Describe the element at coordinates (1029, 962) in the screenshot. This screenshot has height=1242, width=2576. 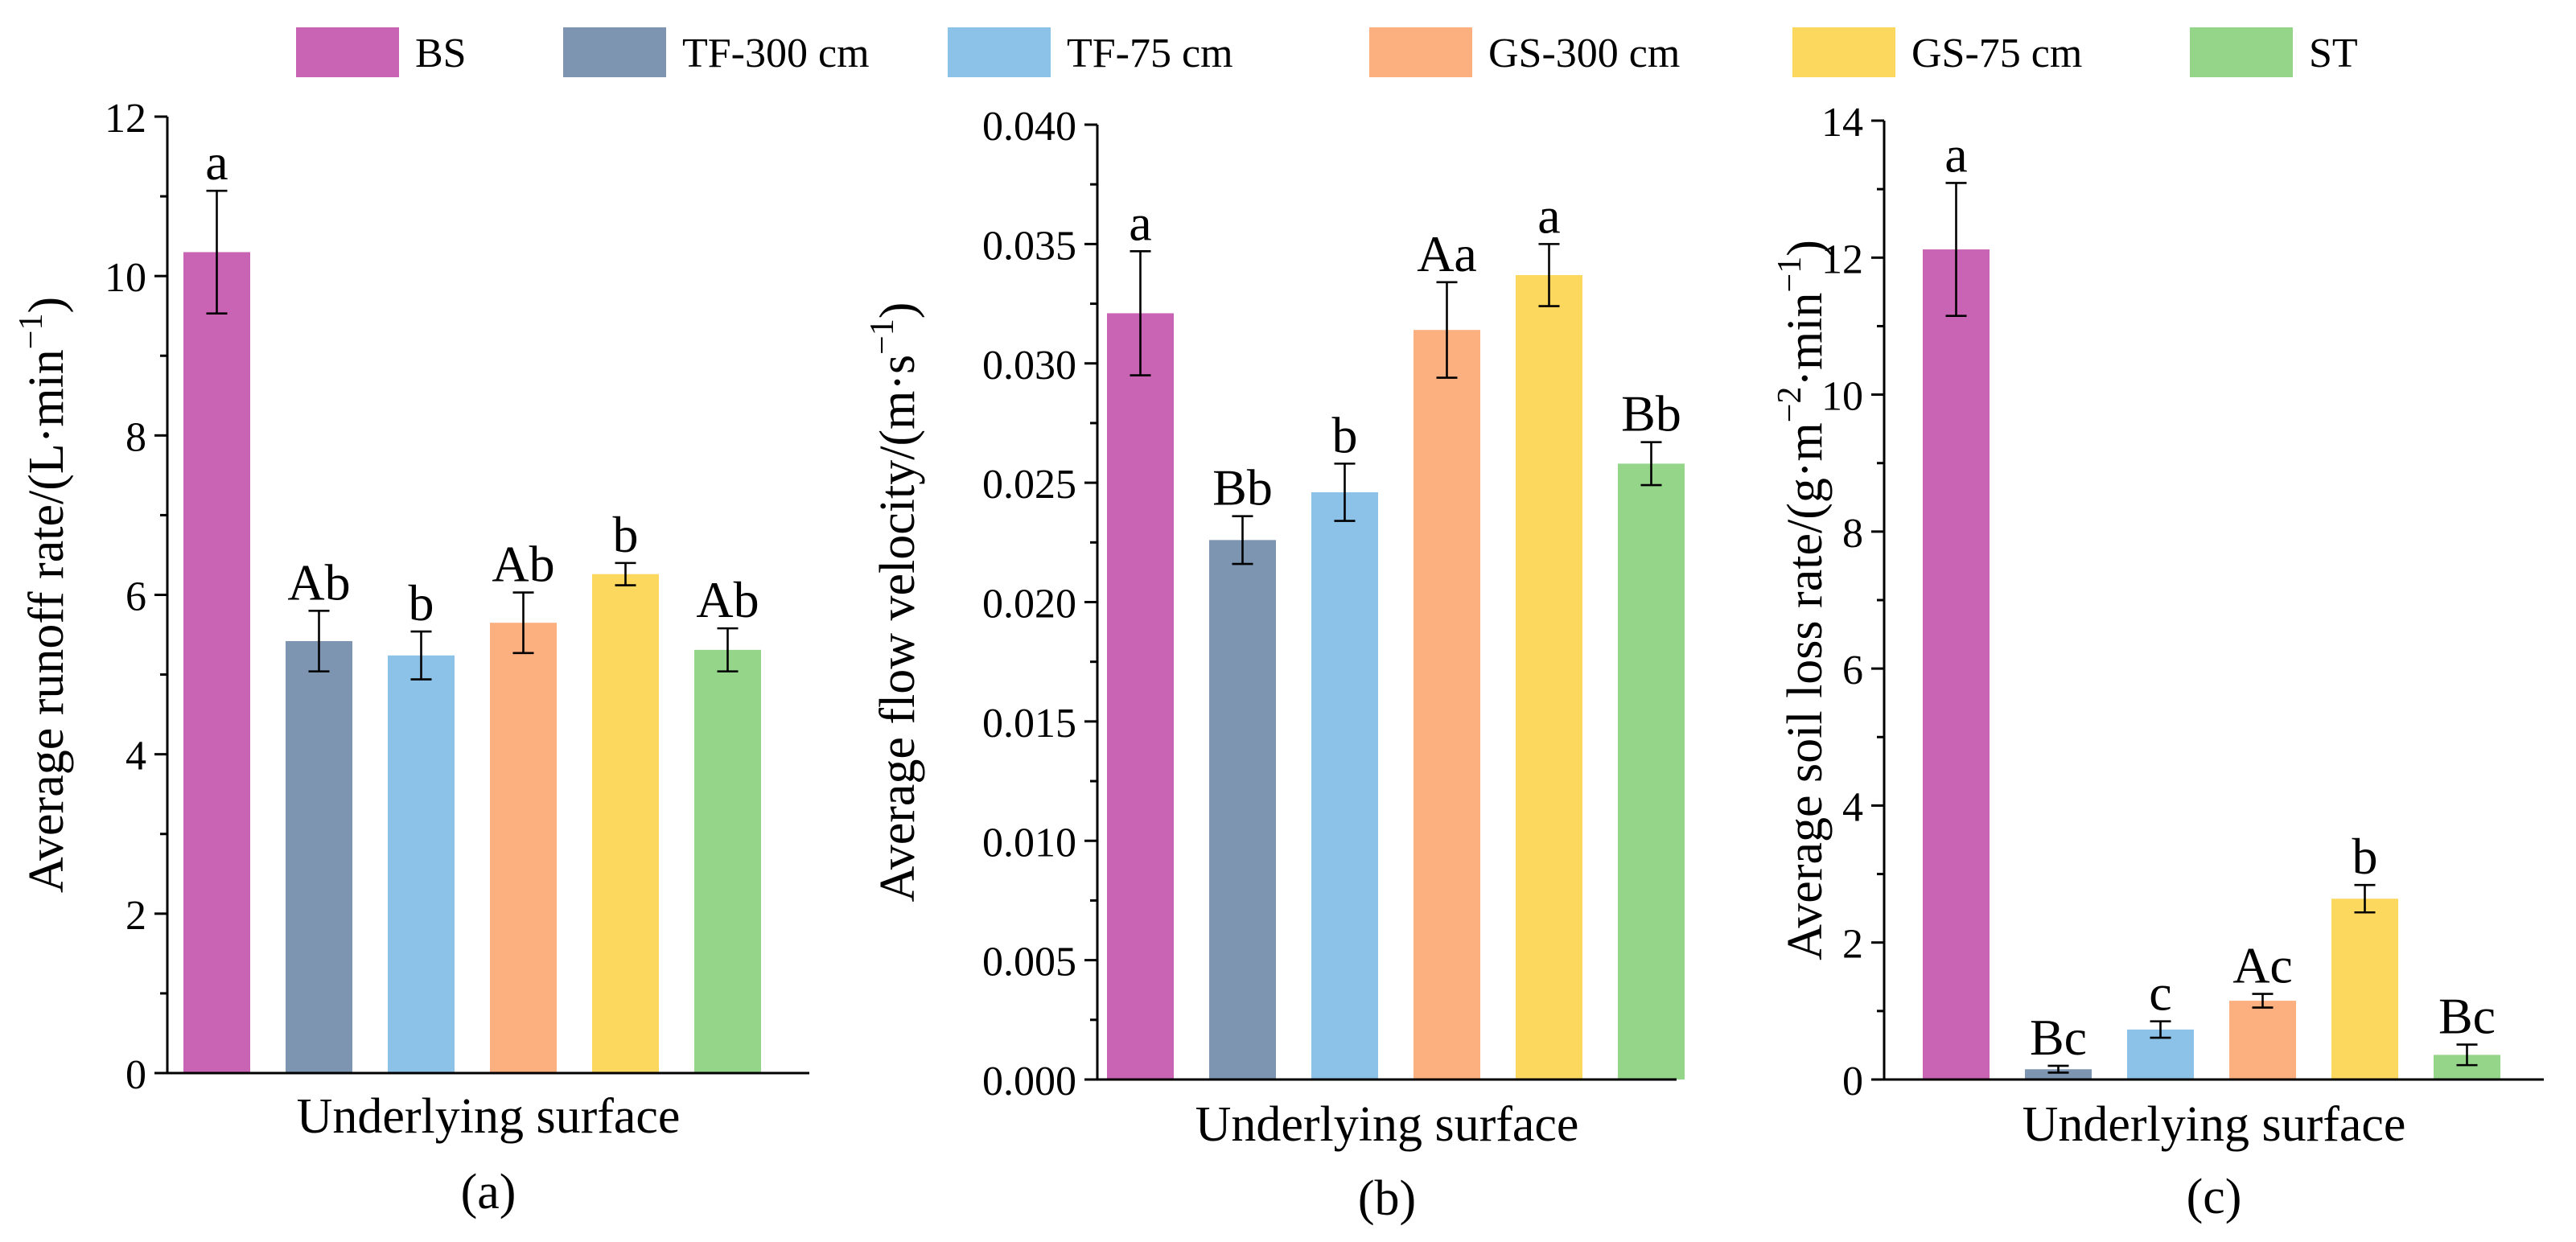
I see `y-tick-label: 0.005` at that location.